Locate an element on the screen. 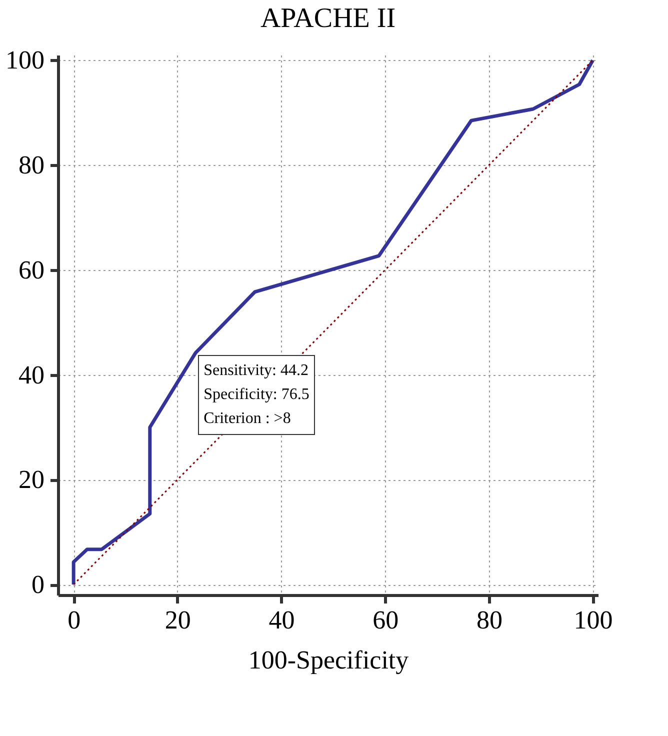 This screenshot has width=668, height=736. x-tick-label: 80 is located at coordinates (489, 620).